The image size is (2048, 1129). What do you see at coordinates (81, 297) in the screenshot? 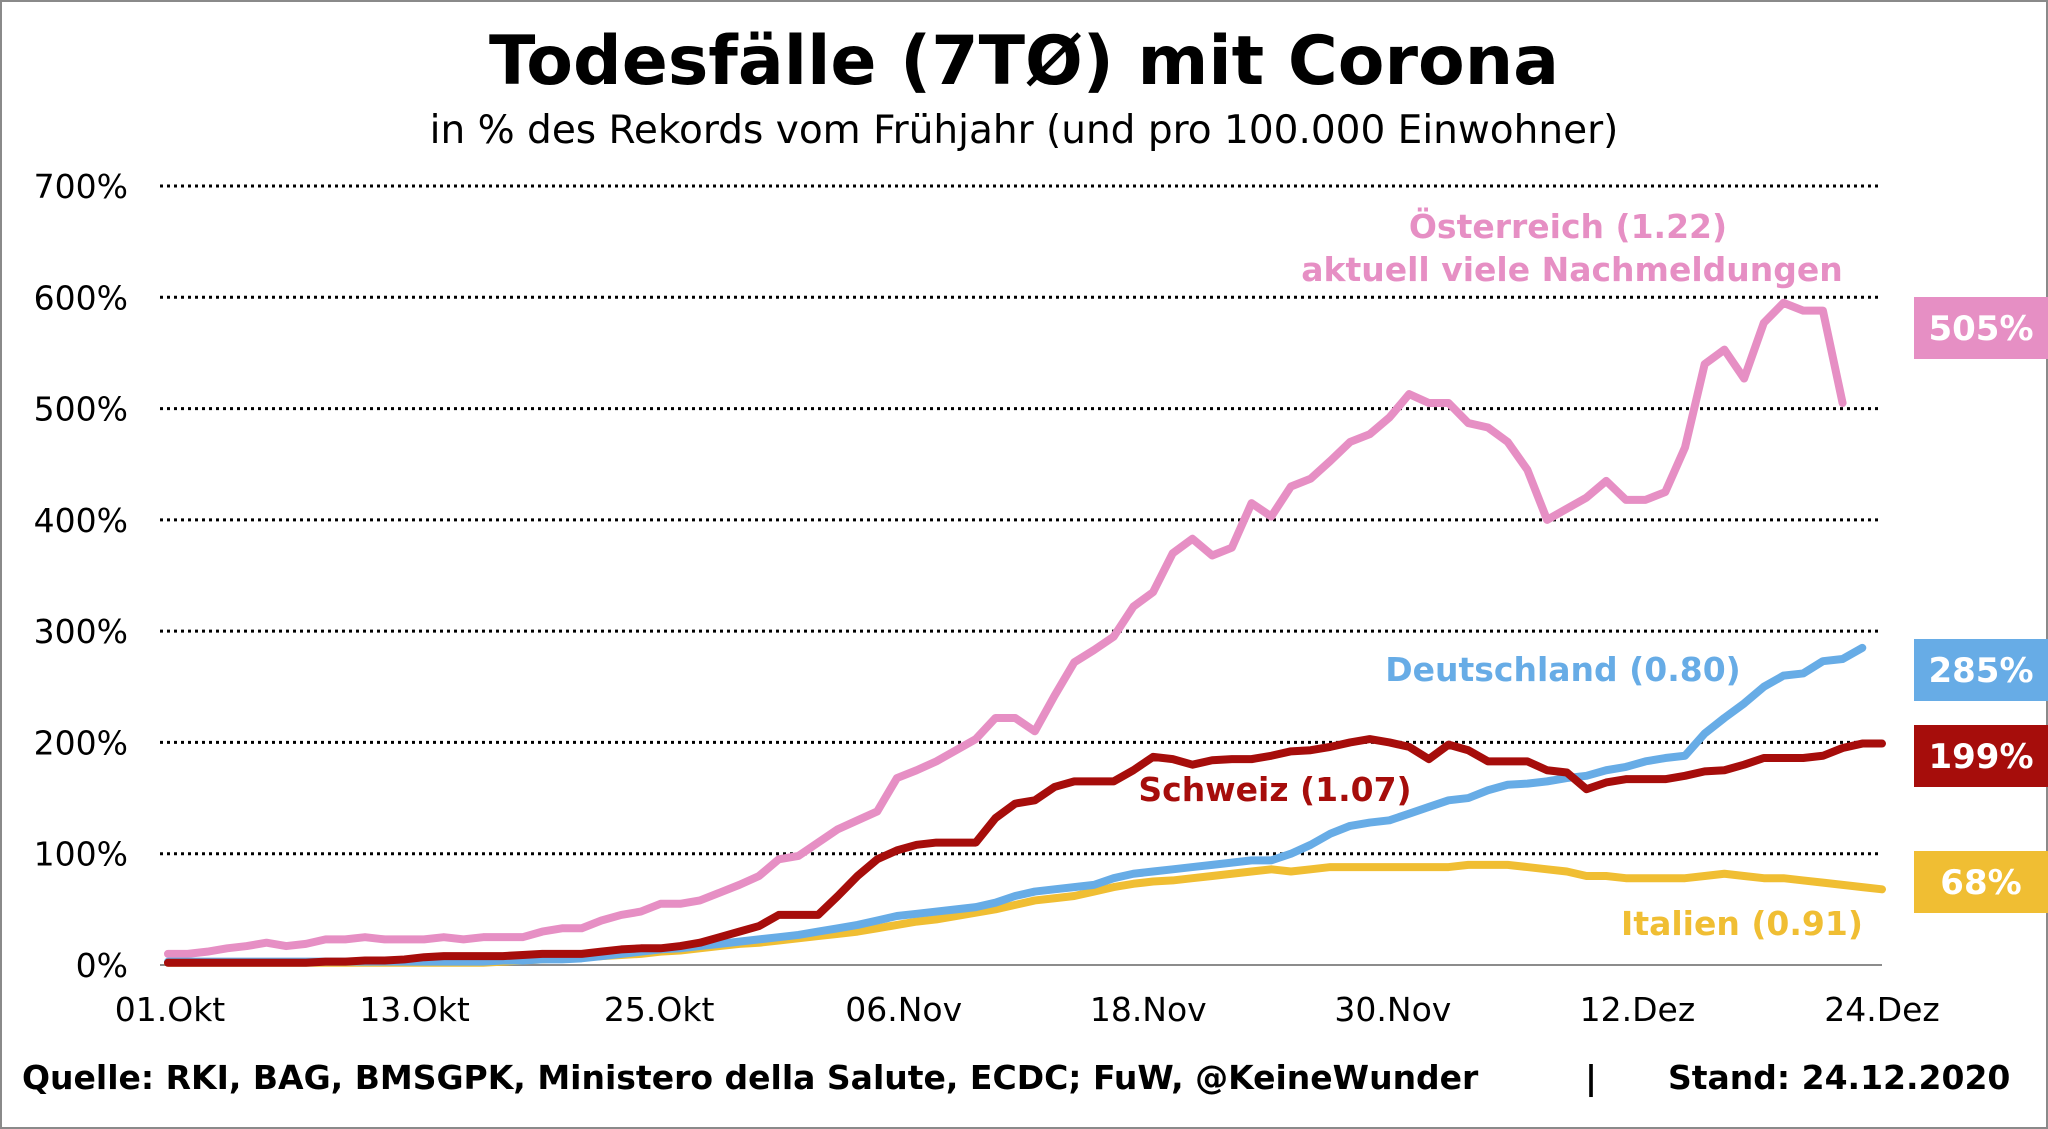
I see `y-tick-label: 600%` at bounding box center [81, 297].